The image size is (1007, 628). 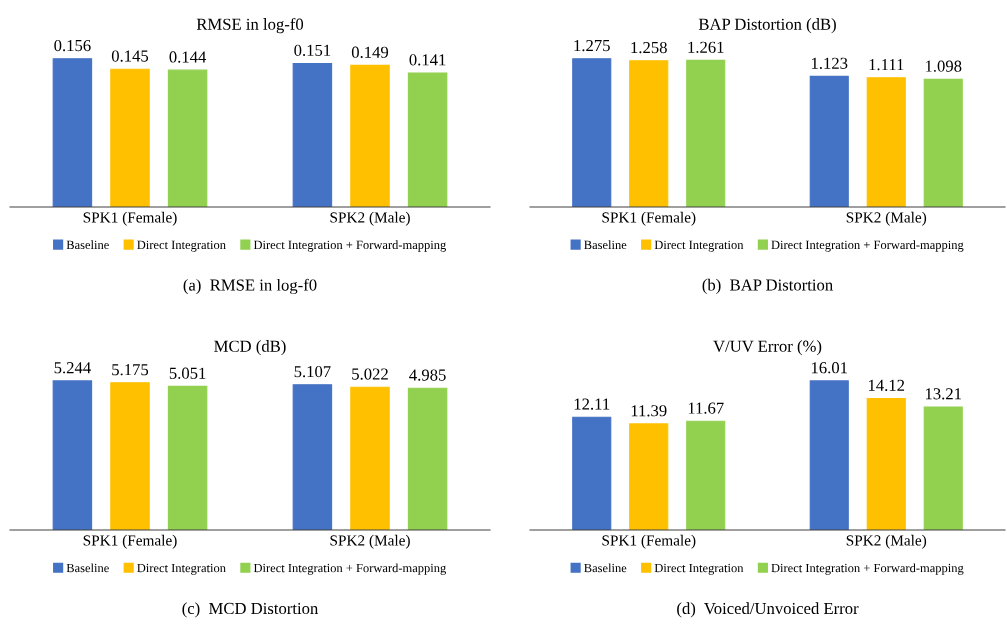 I want to click on text: (b) BAP Distortion, so click(x=767, y=286).